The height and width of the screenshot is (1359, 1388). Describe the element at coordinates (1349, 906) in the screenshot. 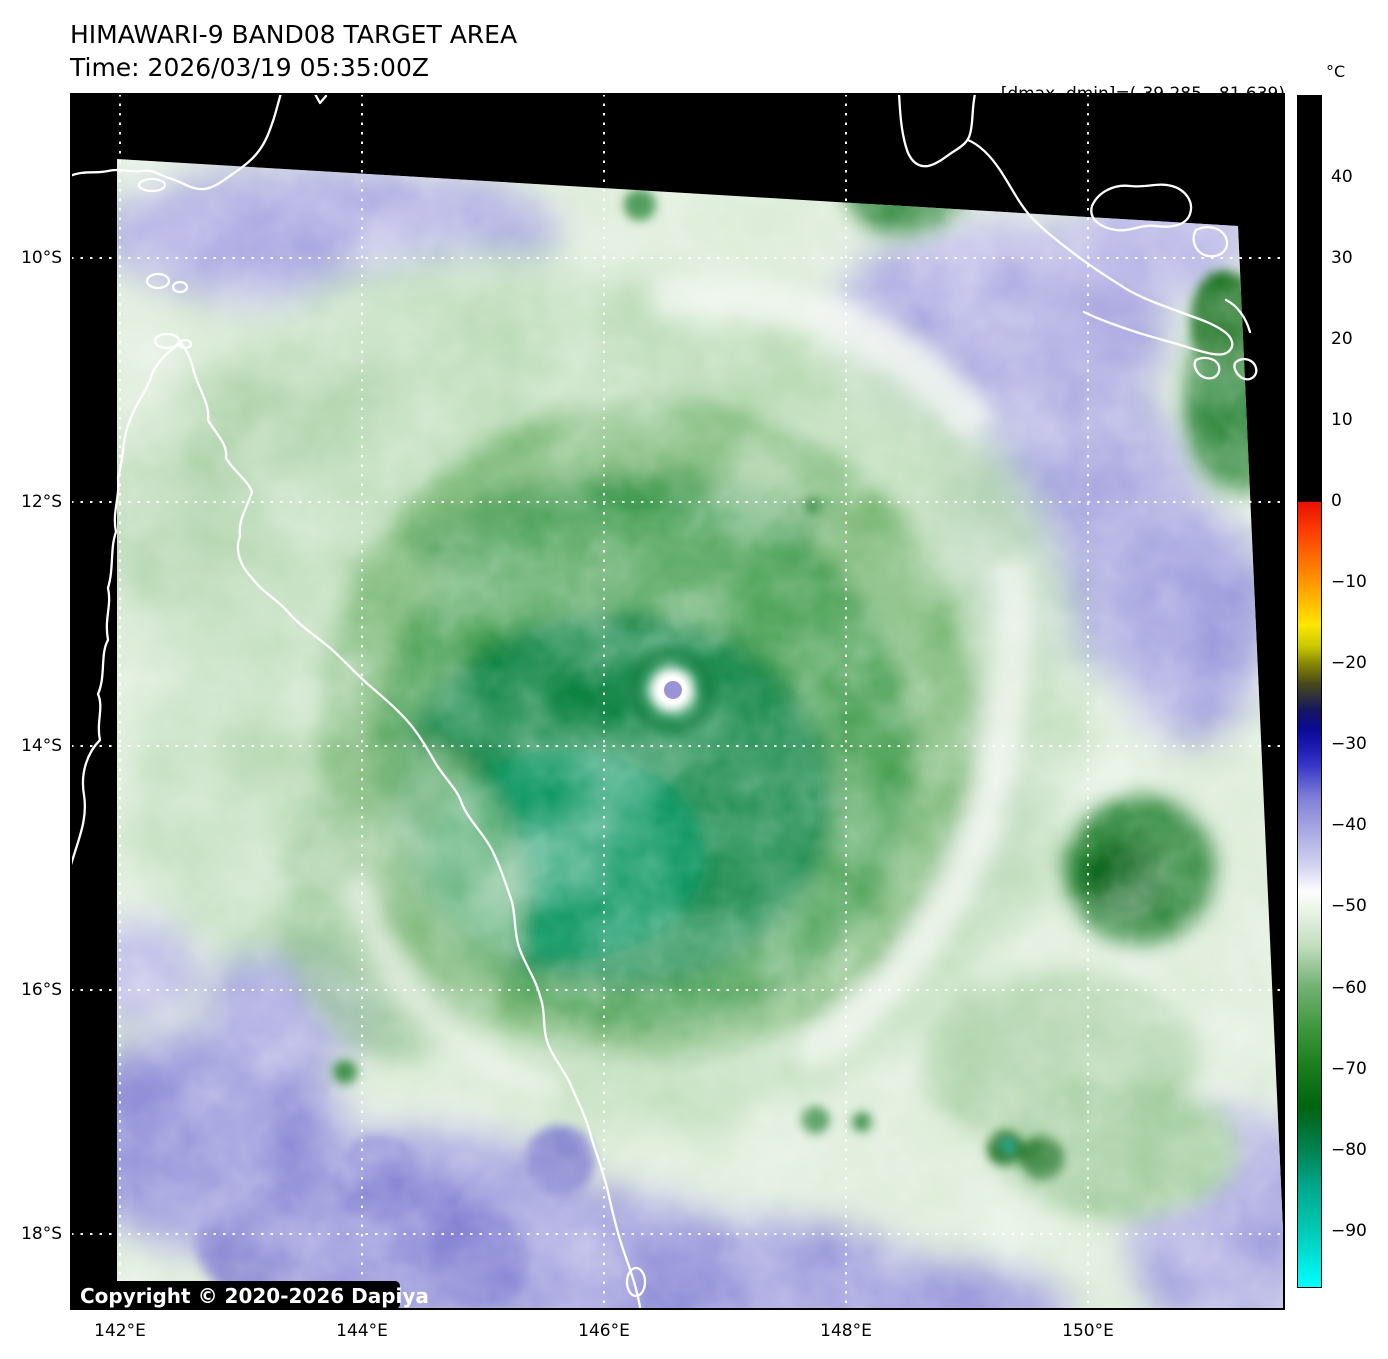

I see `colorbar-tick-label: −50` at that location.